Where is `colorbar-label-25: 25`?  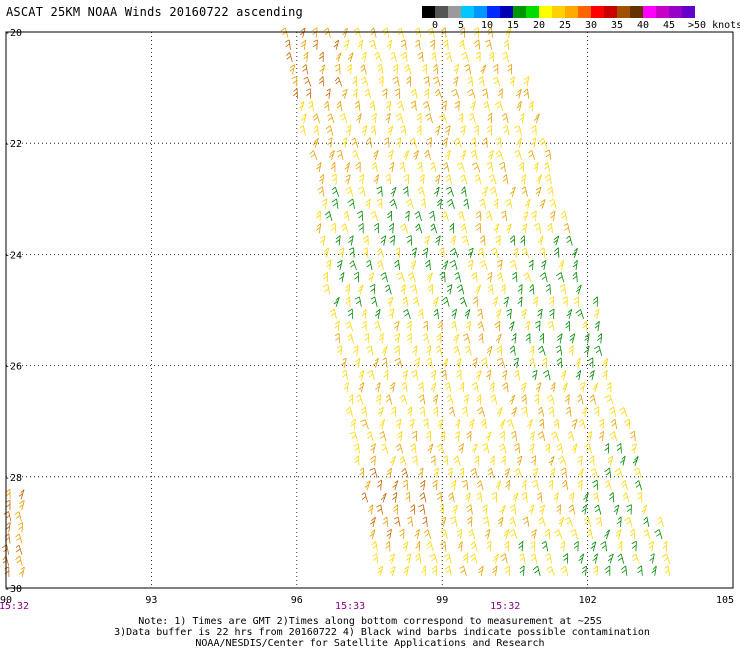 colorbar-label-25: 25 is located at coordinates (565, 25).